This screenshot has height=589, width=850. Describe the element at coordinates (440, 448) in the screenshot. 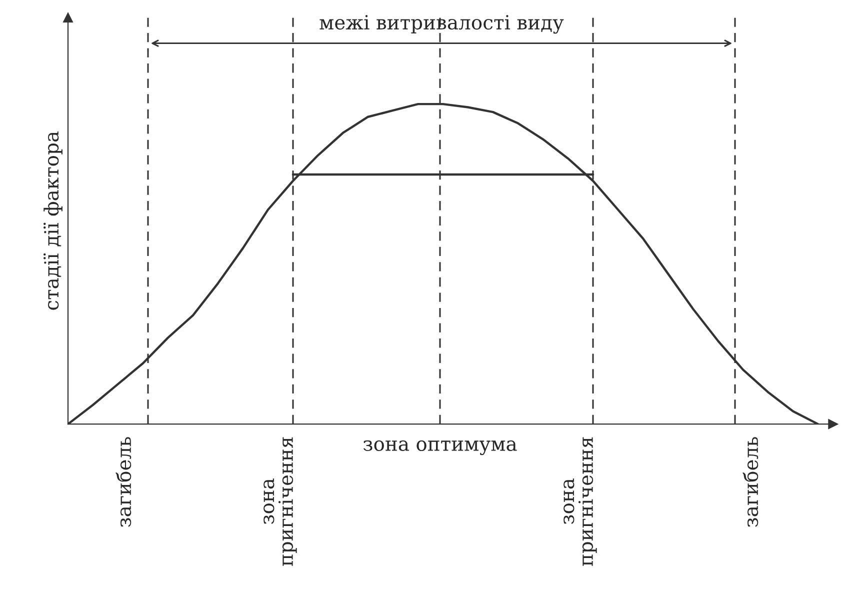

I see `text: зона оптимума` at that location.